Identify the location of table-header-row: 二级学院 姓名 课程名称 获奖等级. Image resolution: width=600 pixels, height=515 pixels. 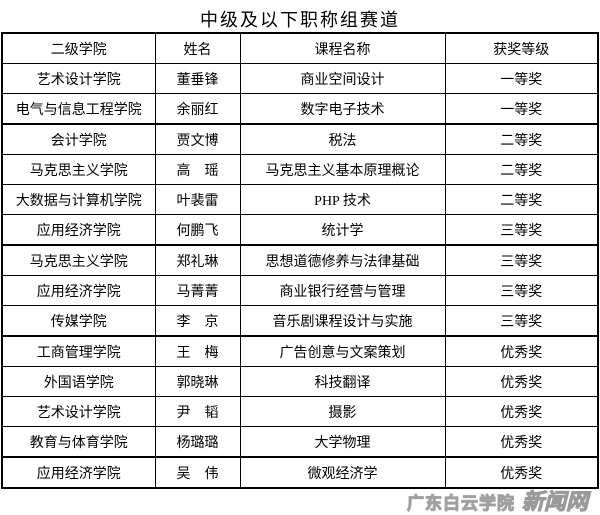
(300, 48).